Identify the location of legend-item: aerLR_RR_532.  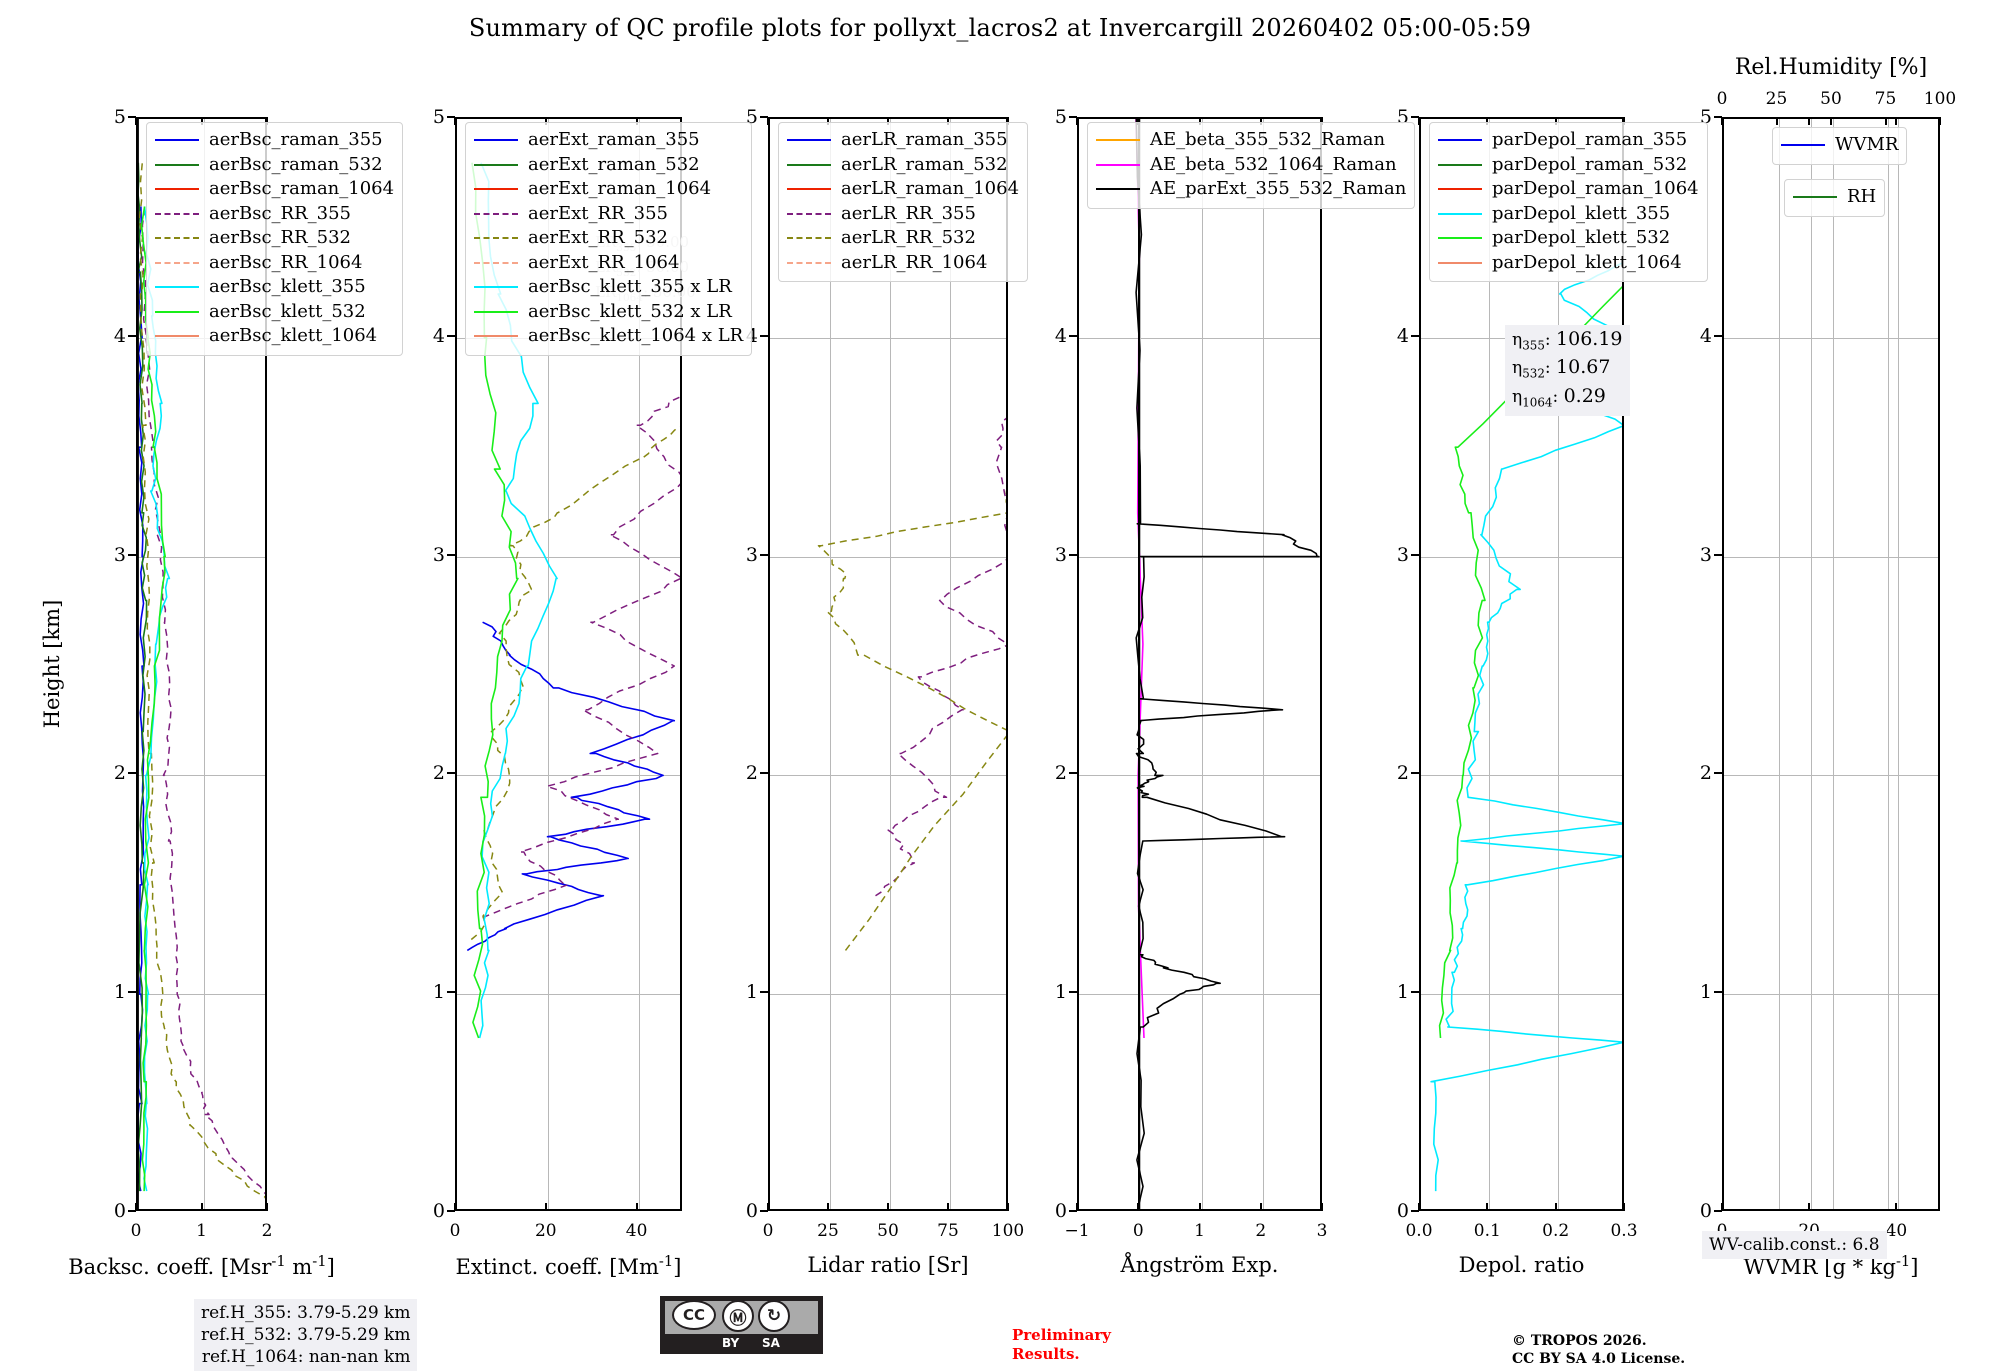
(903, 238).